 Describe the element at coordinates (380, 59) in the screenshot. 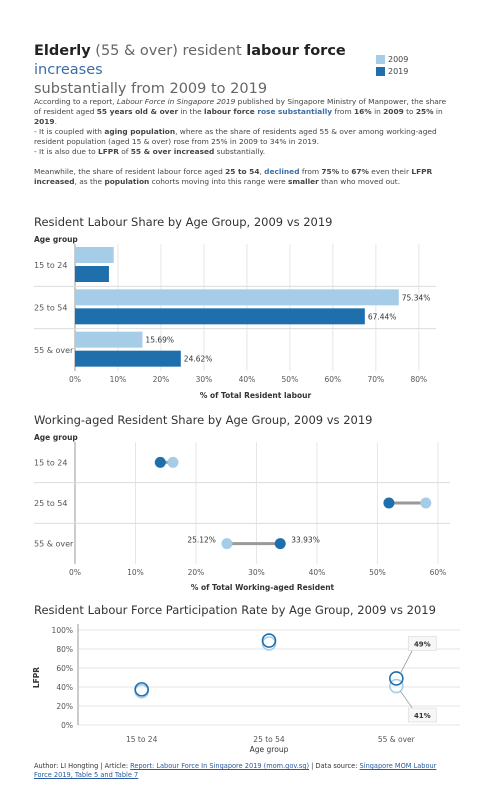

I see `legend-swatch-2009` at that location.